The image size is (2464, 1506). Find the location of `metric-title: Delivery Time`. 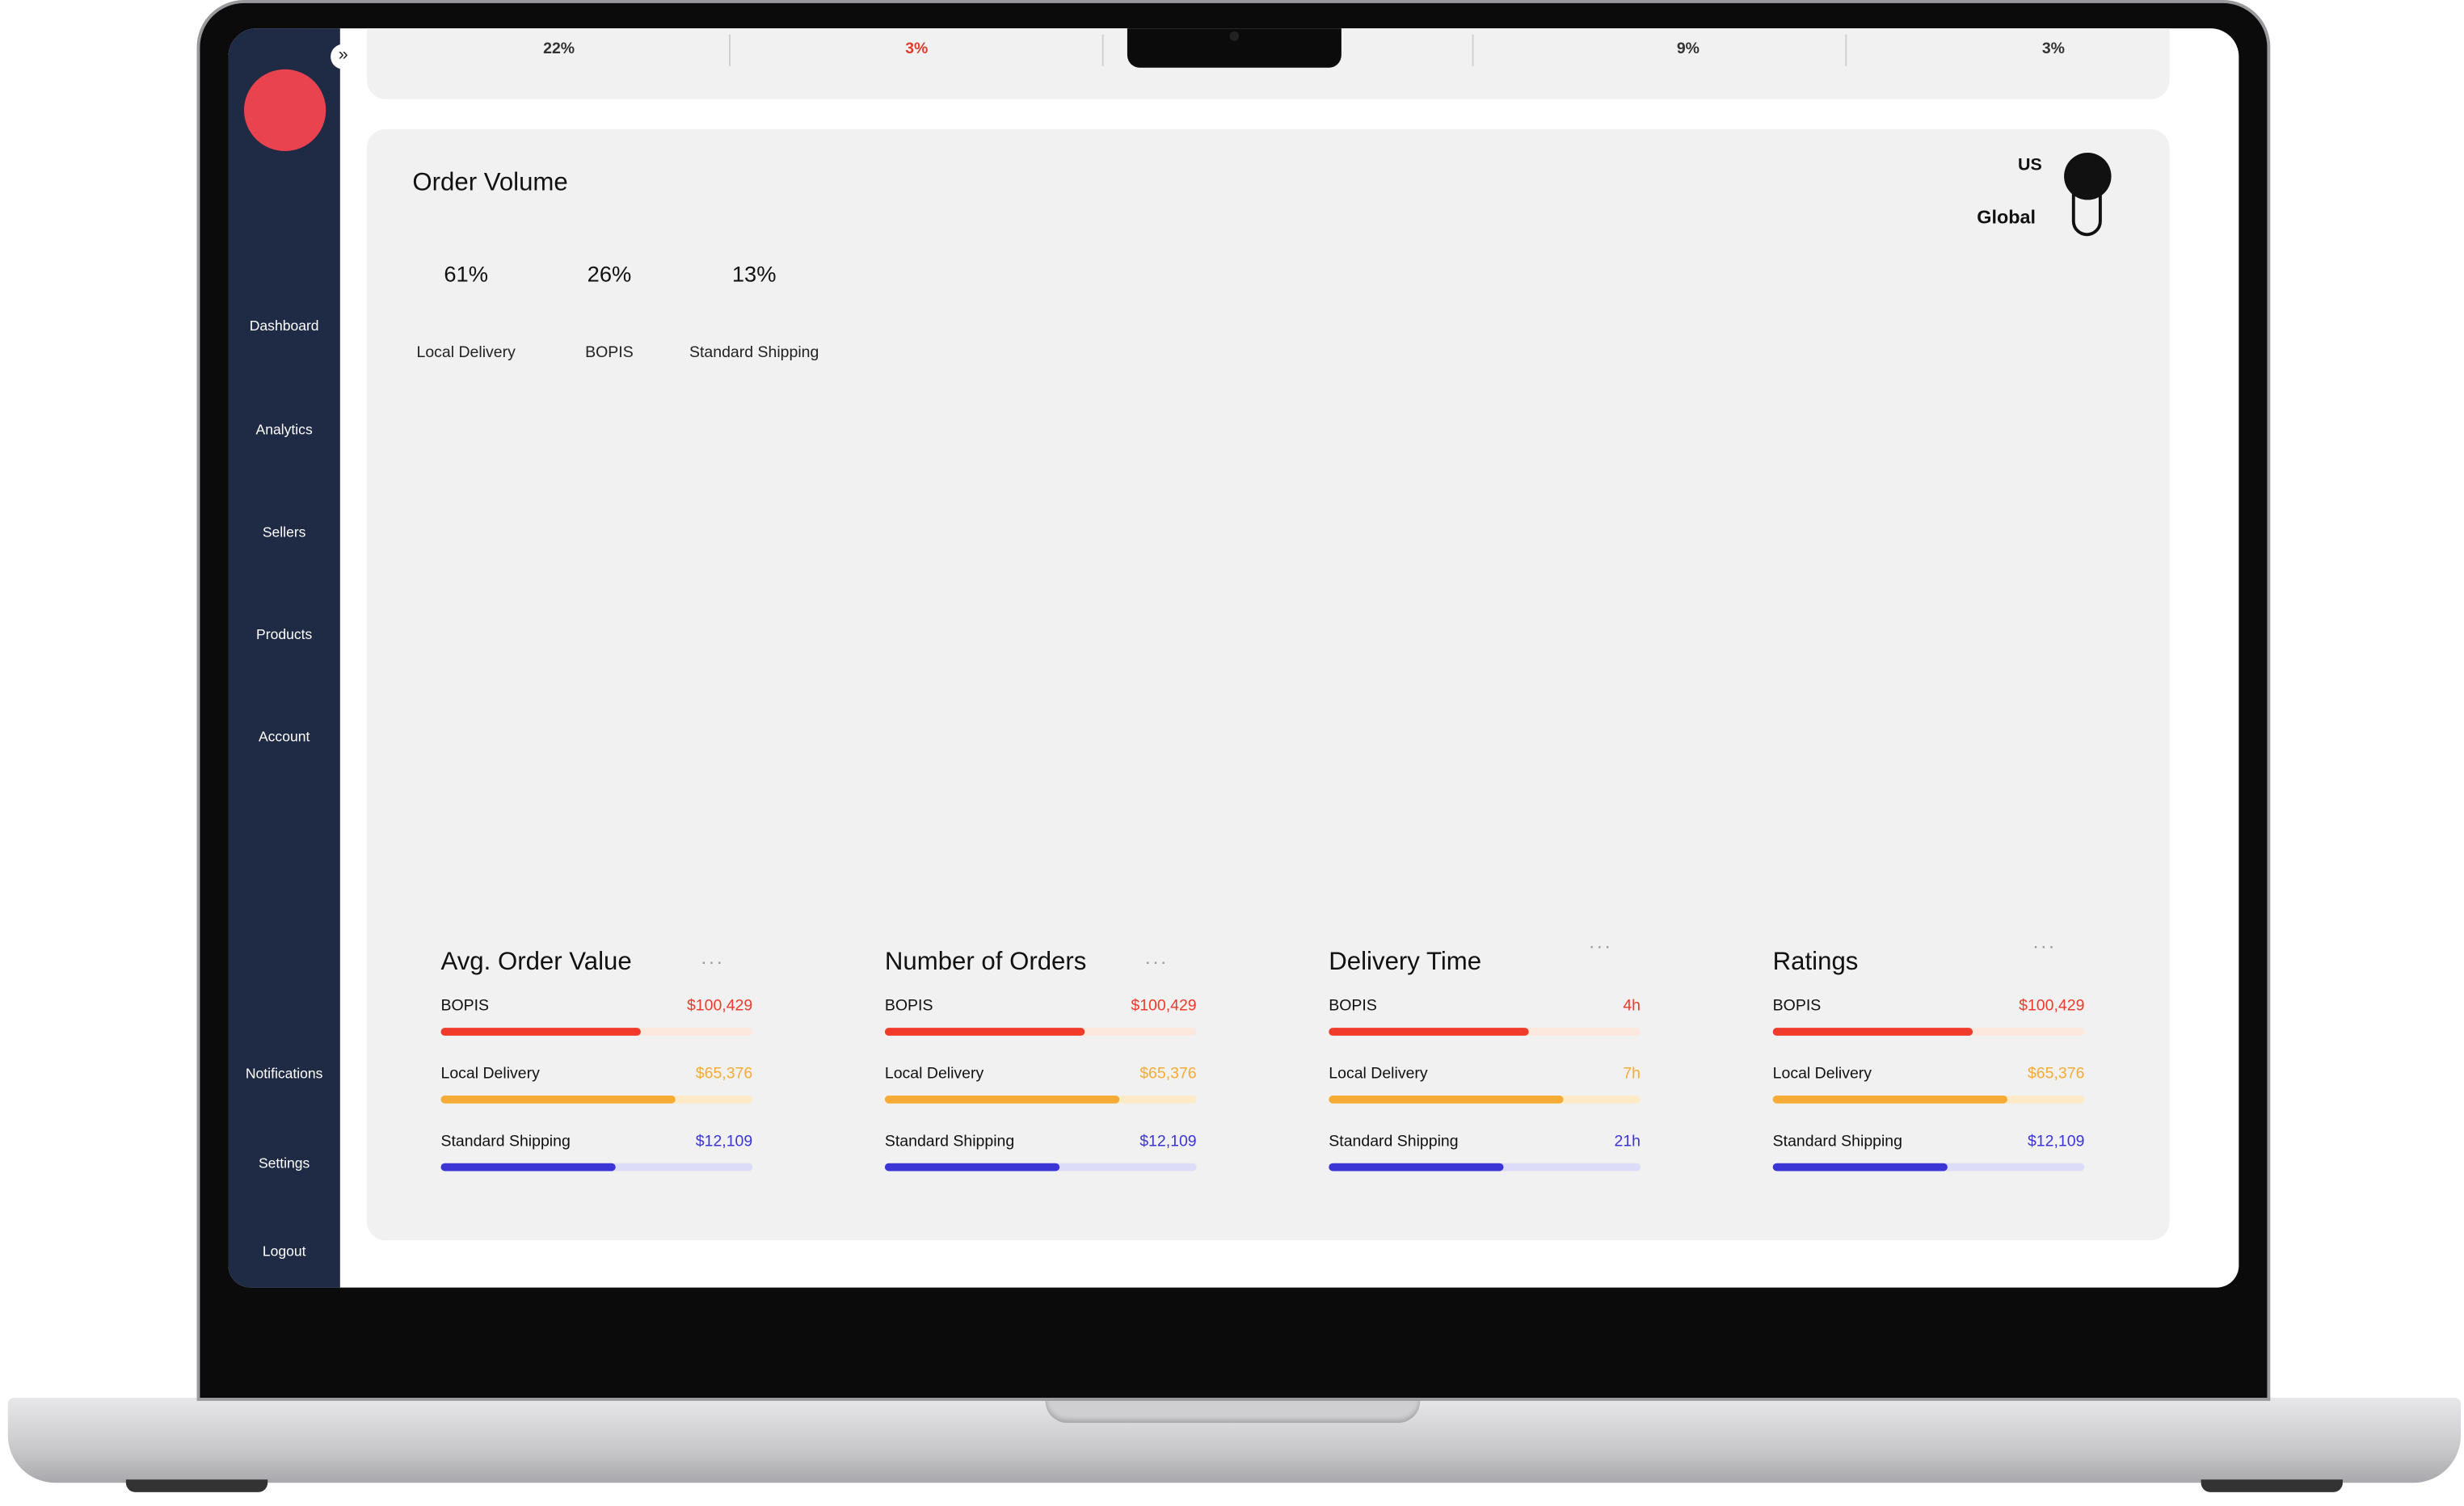

metric-title: Delivery Time is located at coordinates (1405, 962).